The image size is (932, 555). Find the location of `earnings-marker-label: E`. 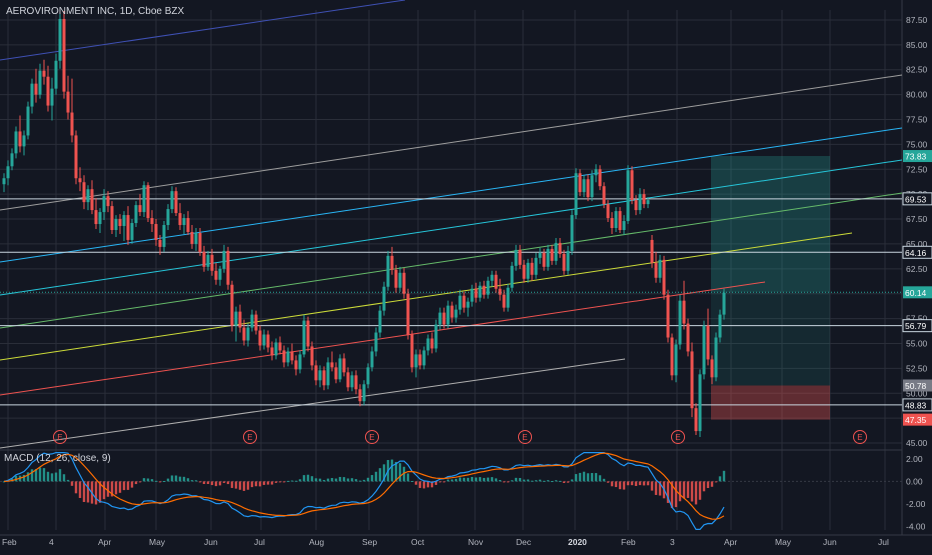

earnings-marker-label: E is located at coordinates (524, 437).